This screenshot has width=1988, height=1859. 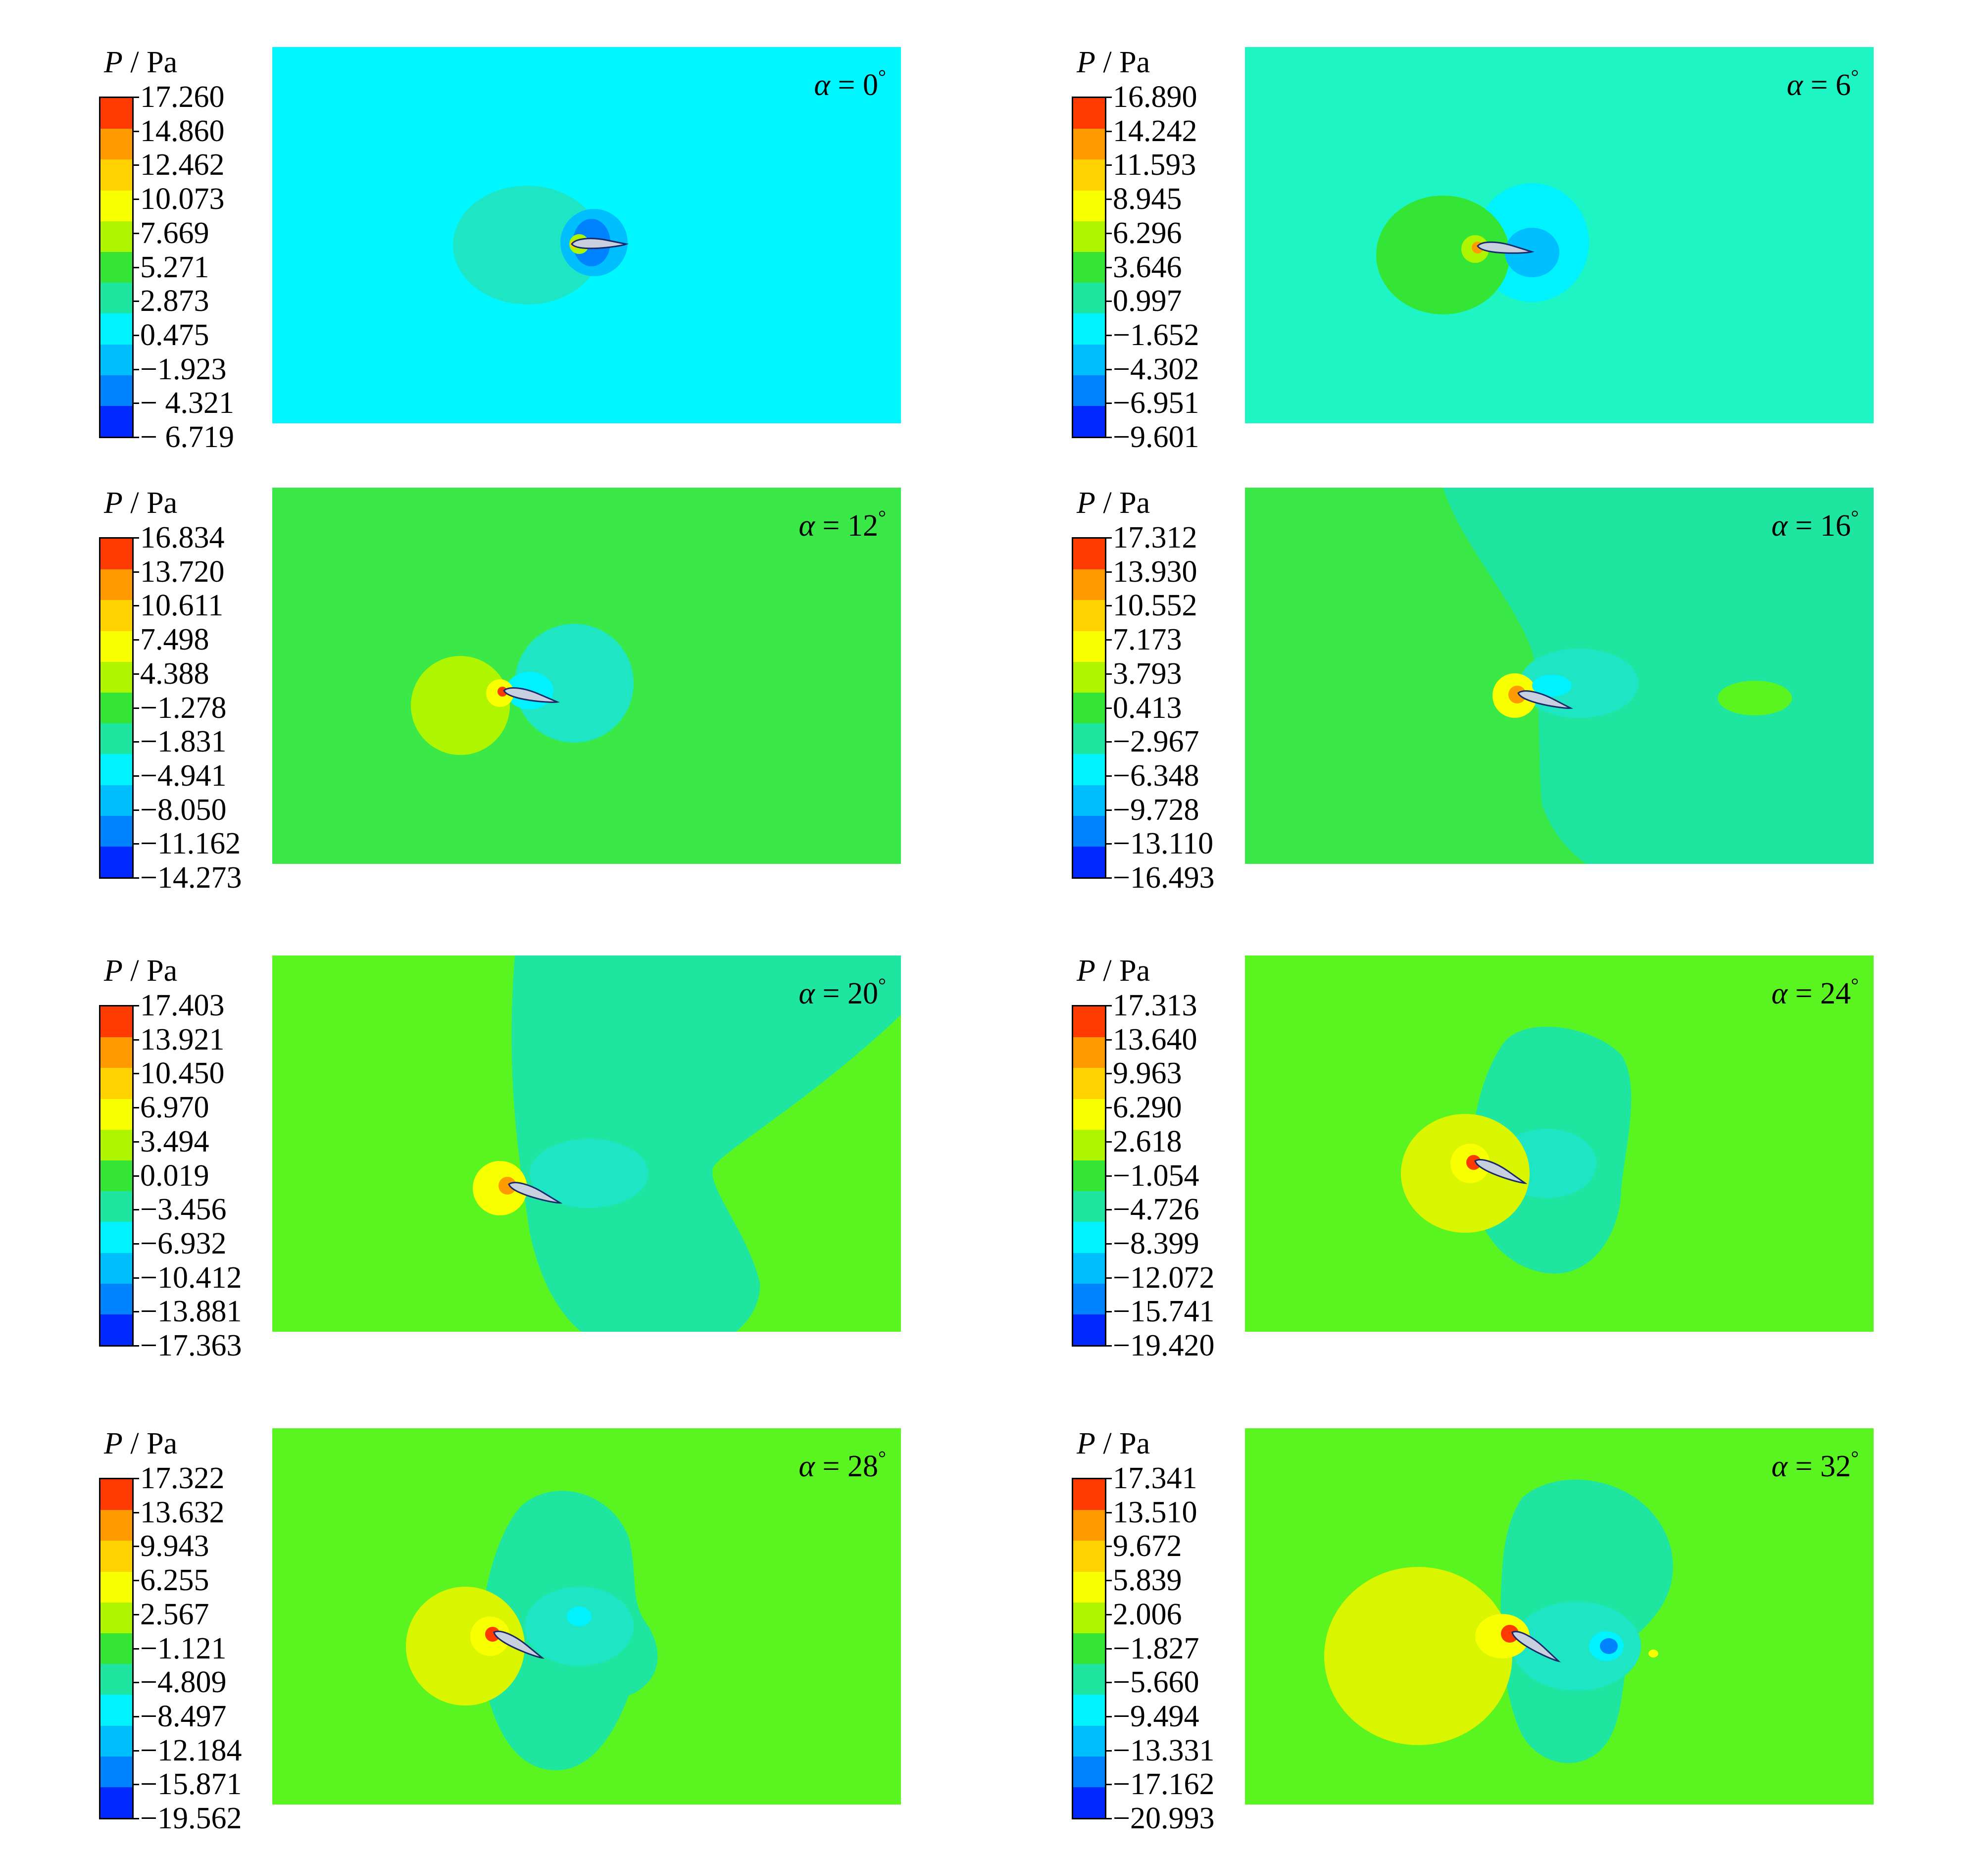 What do you see at coordinates (1155, 1512) in the screenshot?
I see `tick-label: 13.510` at bounding box center [1155, 1512].